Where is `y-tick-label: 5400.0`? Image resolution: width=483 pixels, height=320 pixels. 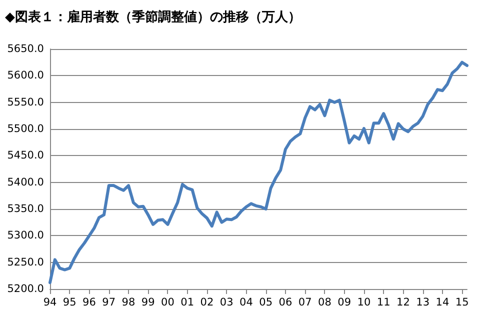 y-tick-label: 5400.0 is located at coordinates (25, 182).